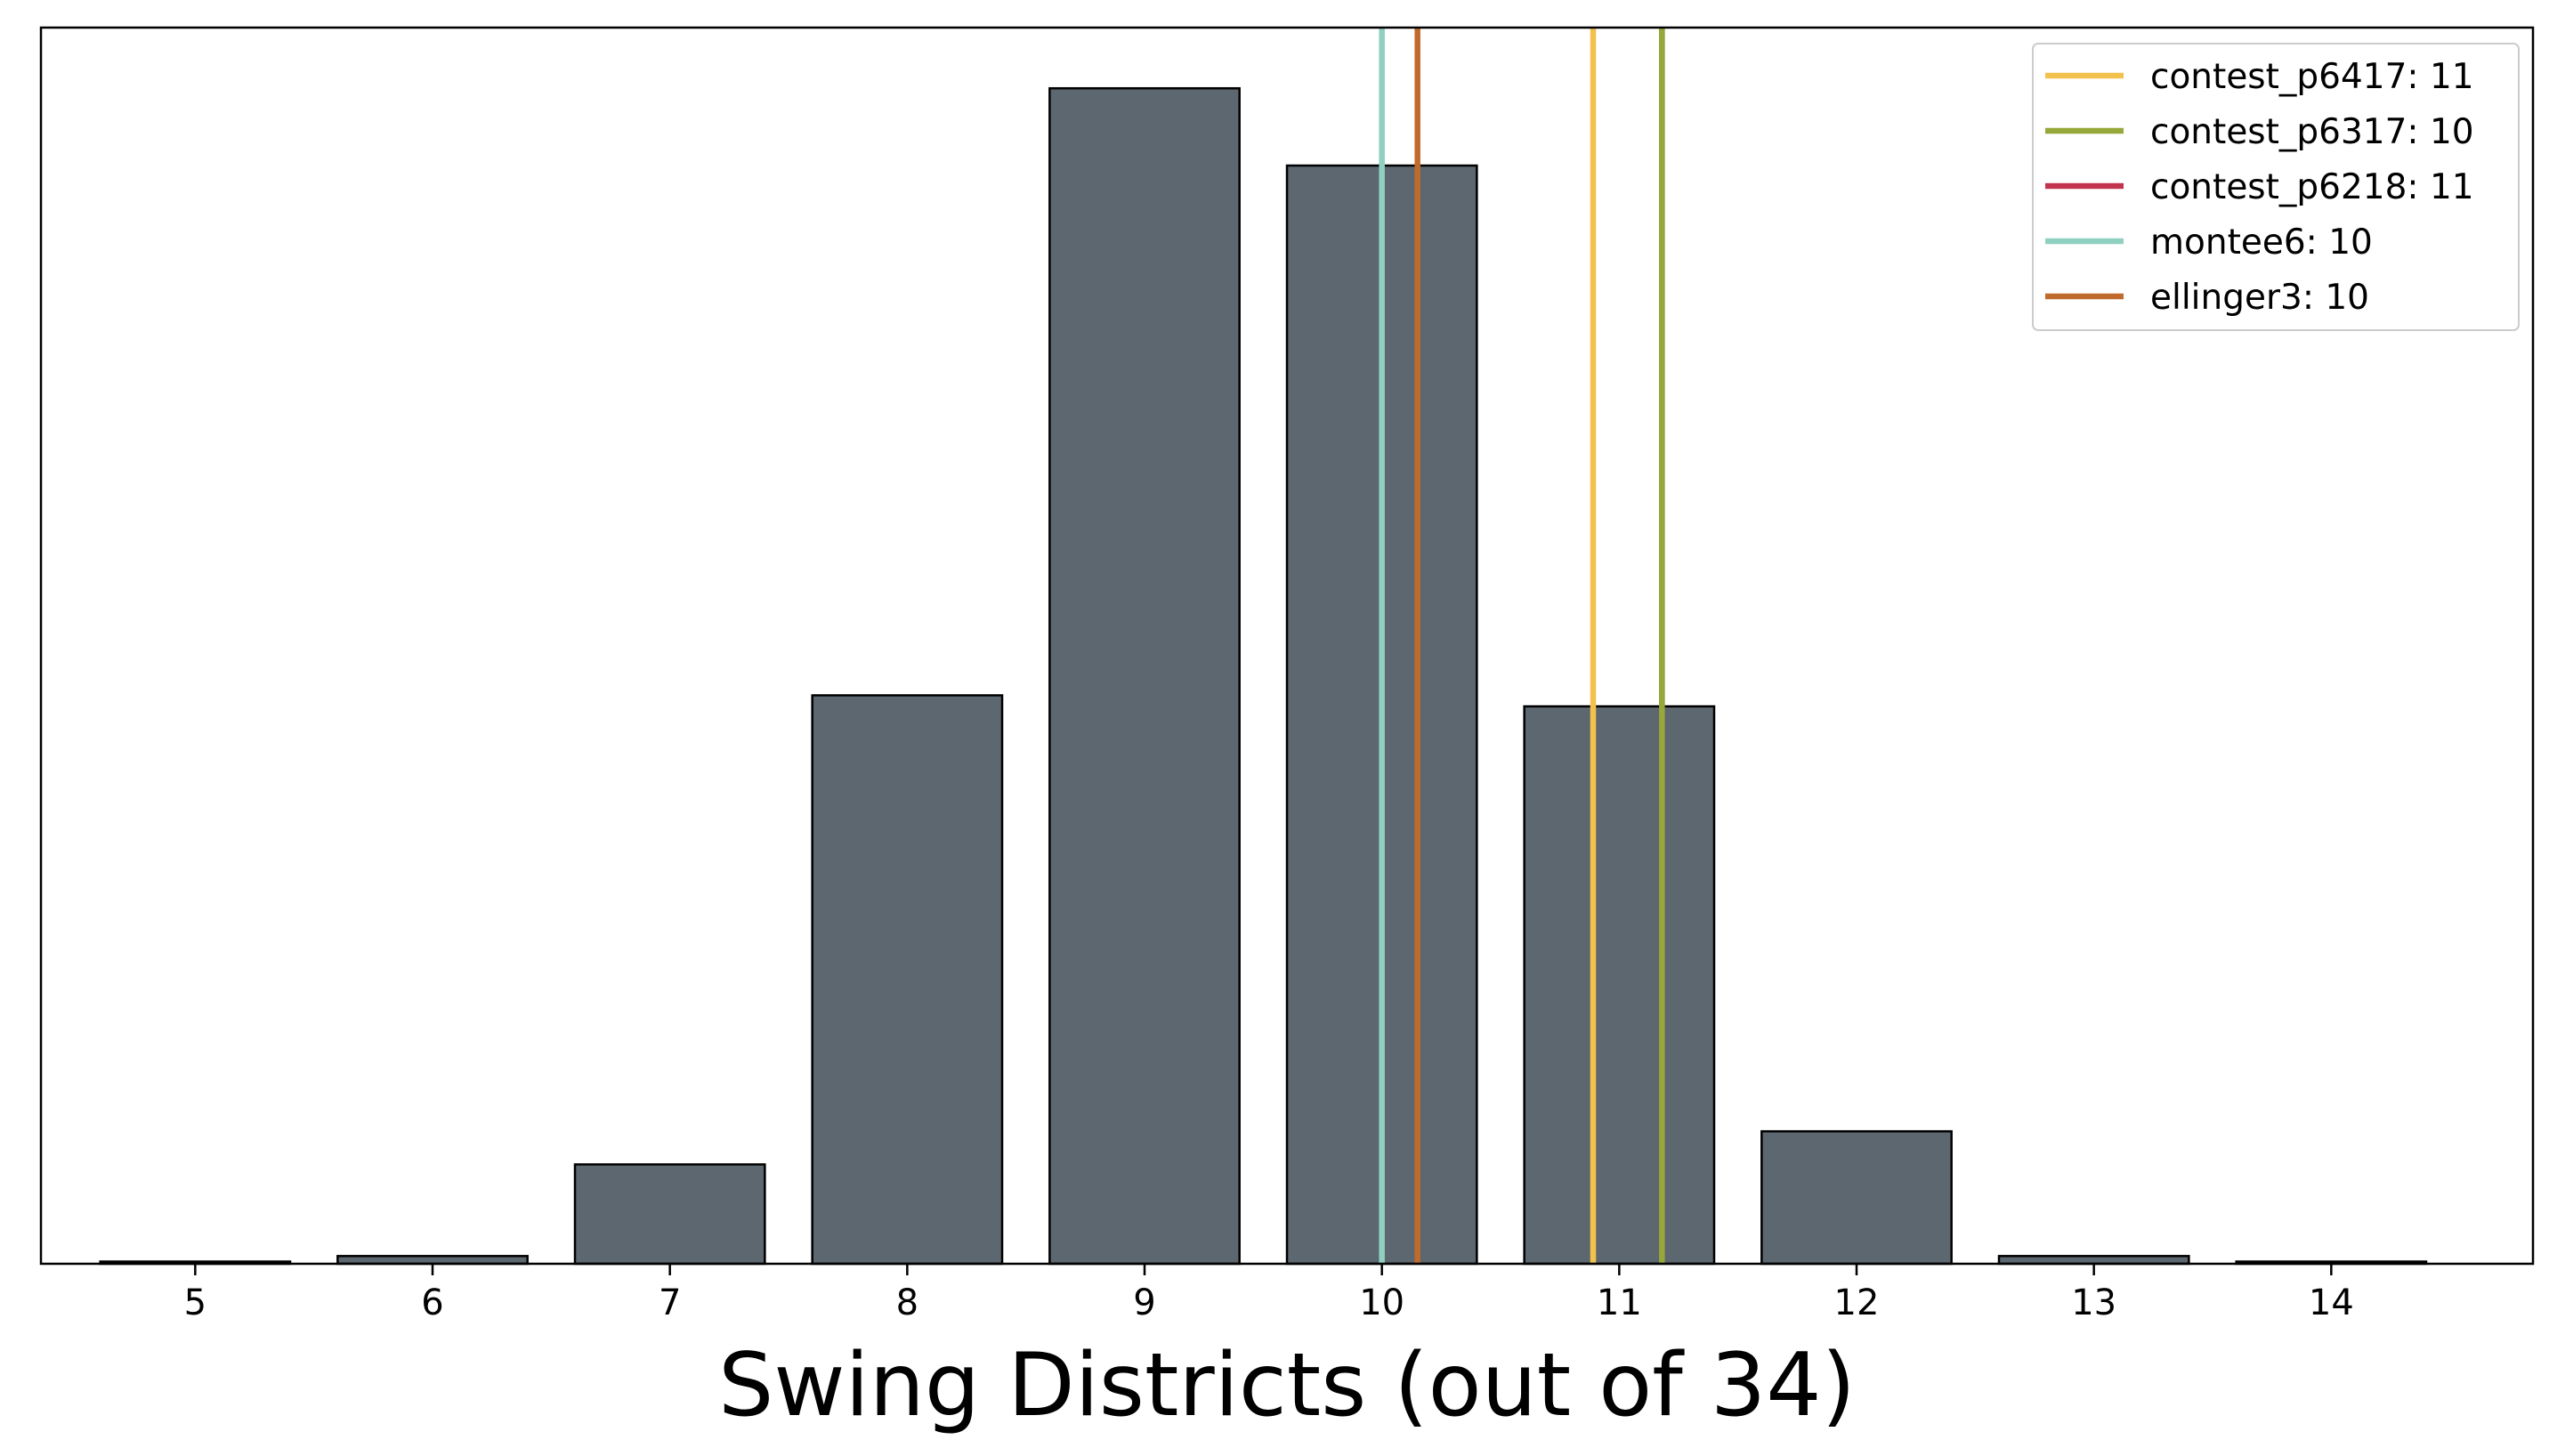  Describe the element at coordinates (1857, 1302) in the screenshot. I see `x-tick-label: 12` at that location.